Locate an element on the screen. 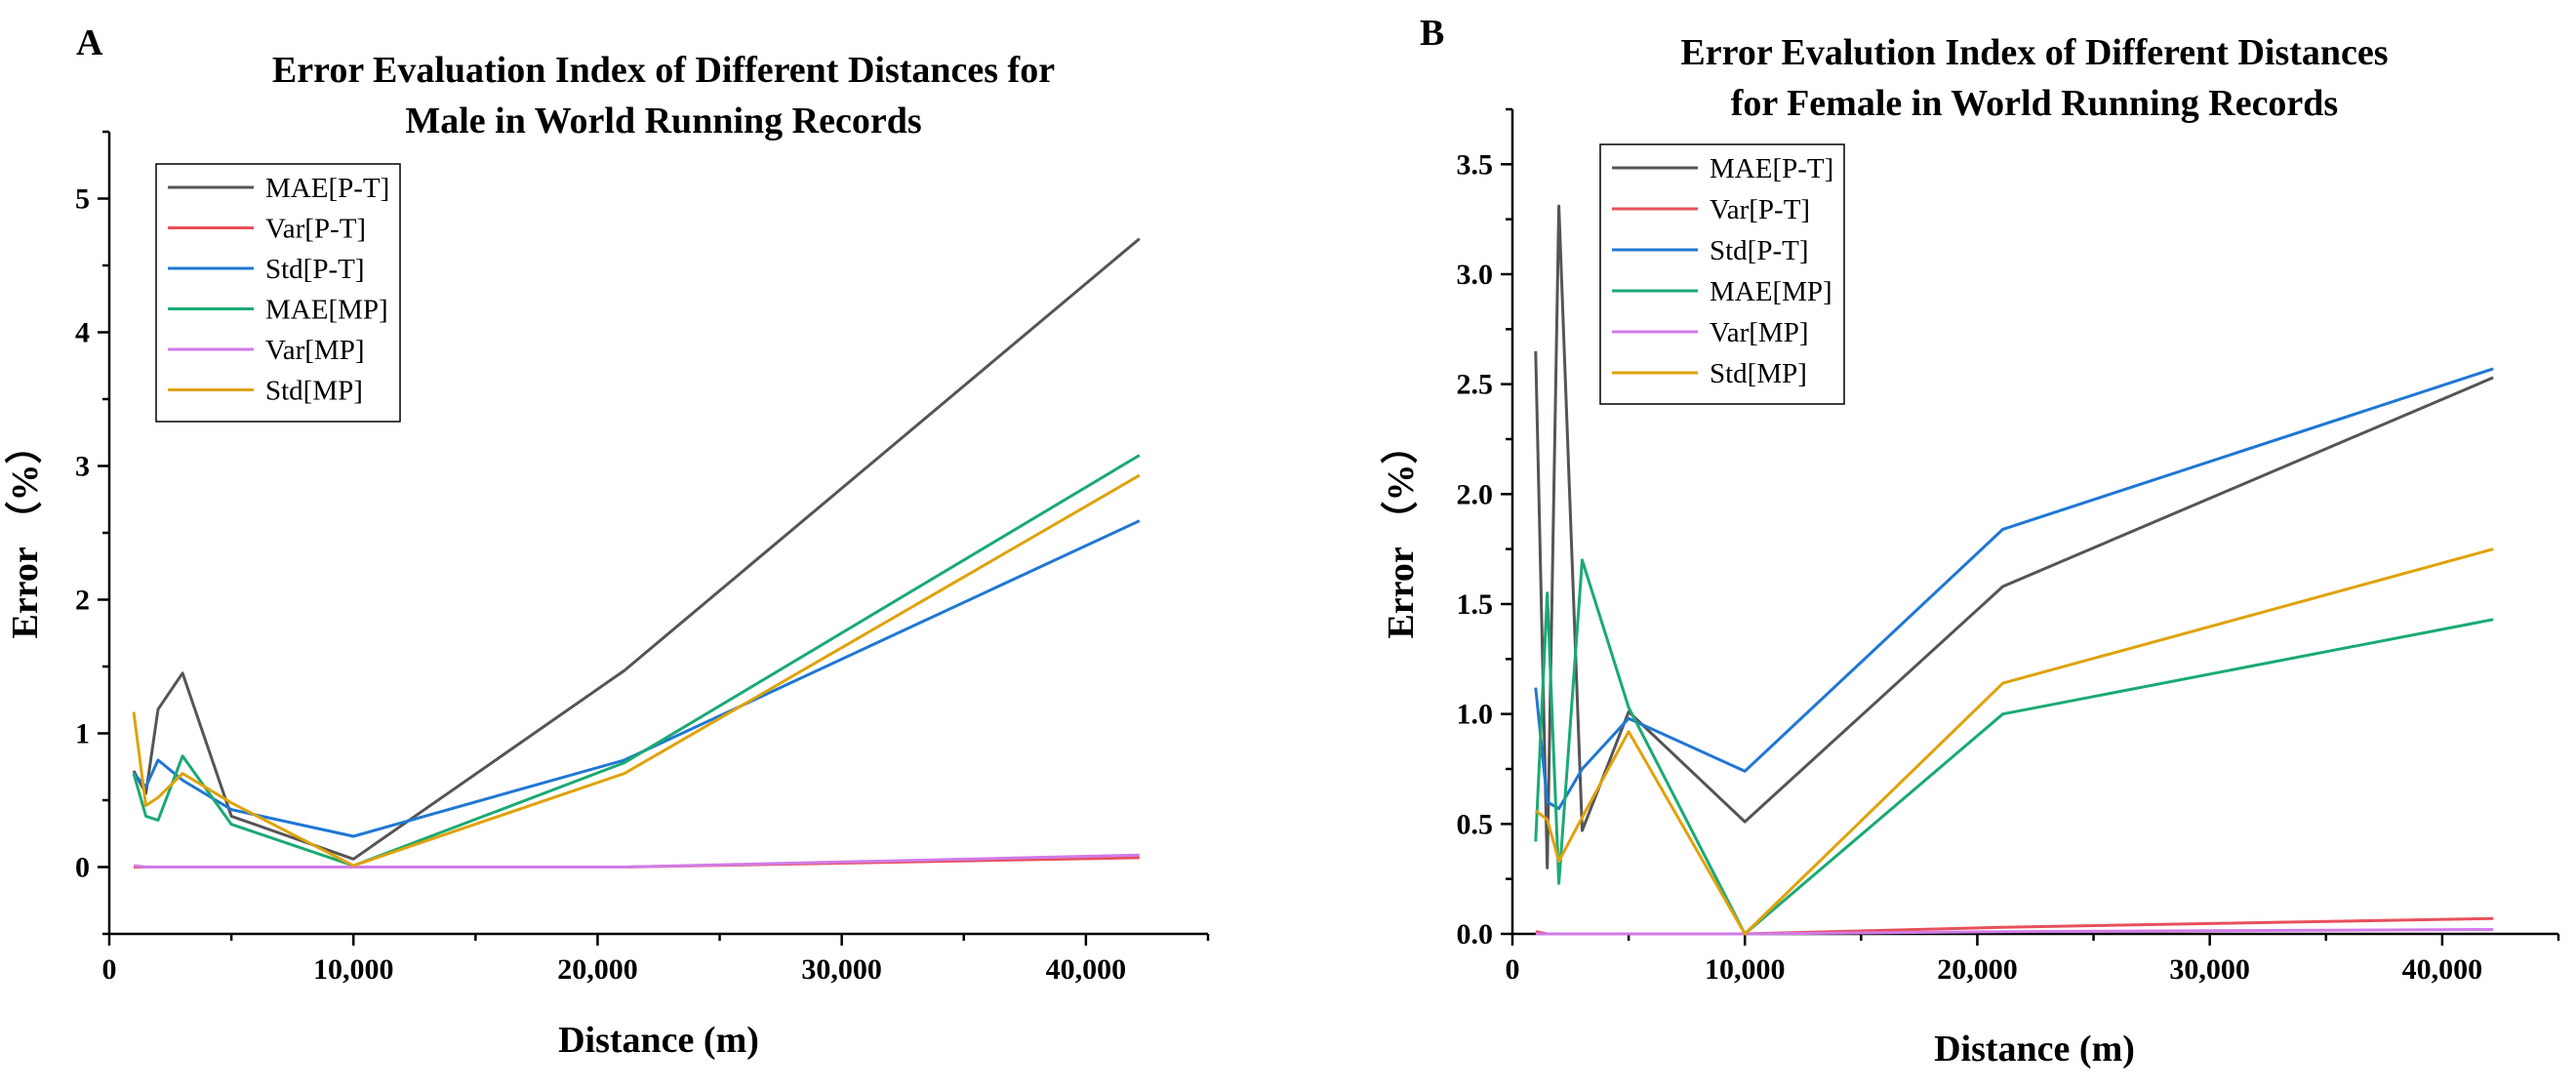  y-tick-label: 0 is located at coordinates (82, 868).